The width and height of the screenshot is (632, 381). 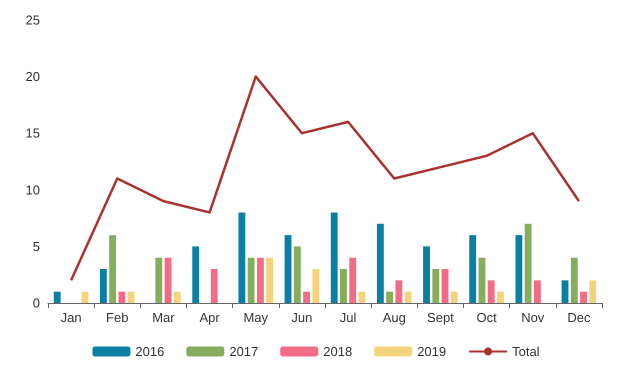 What do you see at coordinates (394, 317) in the screenshot?
I see `x-tick-label: Aug` at bounding box center [394, 317].